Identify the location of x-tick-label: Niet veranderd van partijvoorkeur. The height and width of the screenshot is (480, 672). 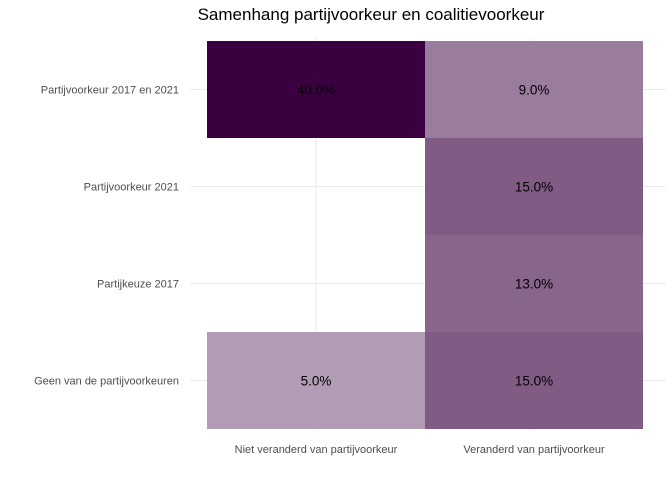
(316, 450).